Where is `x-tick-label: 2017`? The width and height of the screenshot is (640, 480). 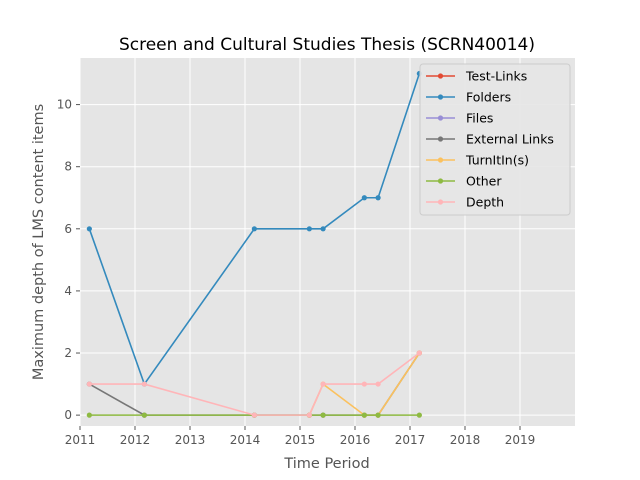
x-tick-label: 2017 is located at coordinates (410, 440).